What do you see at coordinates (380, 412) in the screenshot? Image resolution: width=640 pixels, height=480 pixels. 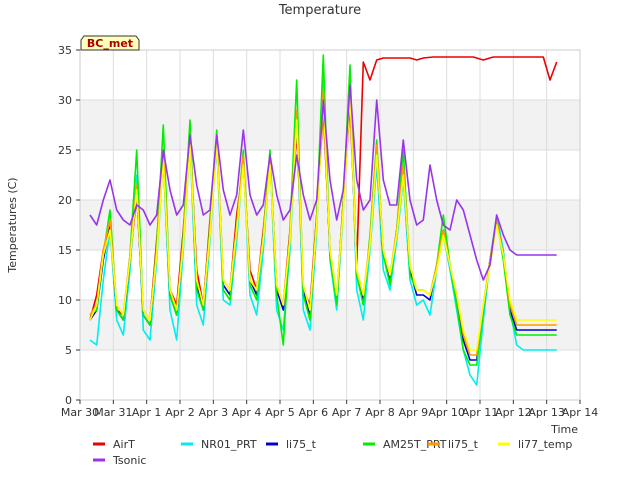 I see `x-tick-label-9: Apr 8` at bounding box center [380, 412].